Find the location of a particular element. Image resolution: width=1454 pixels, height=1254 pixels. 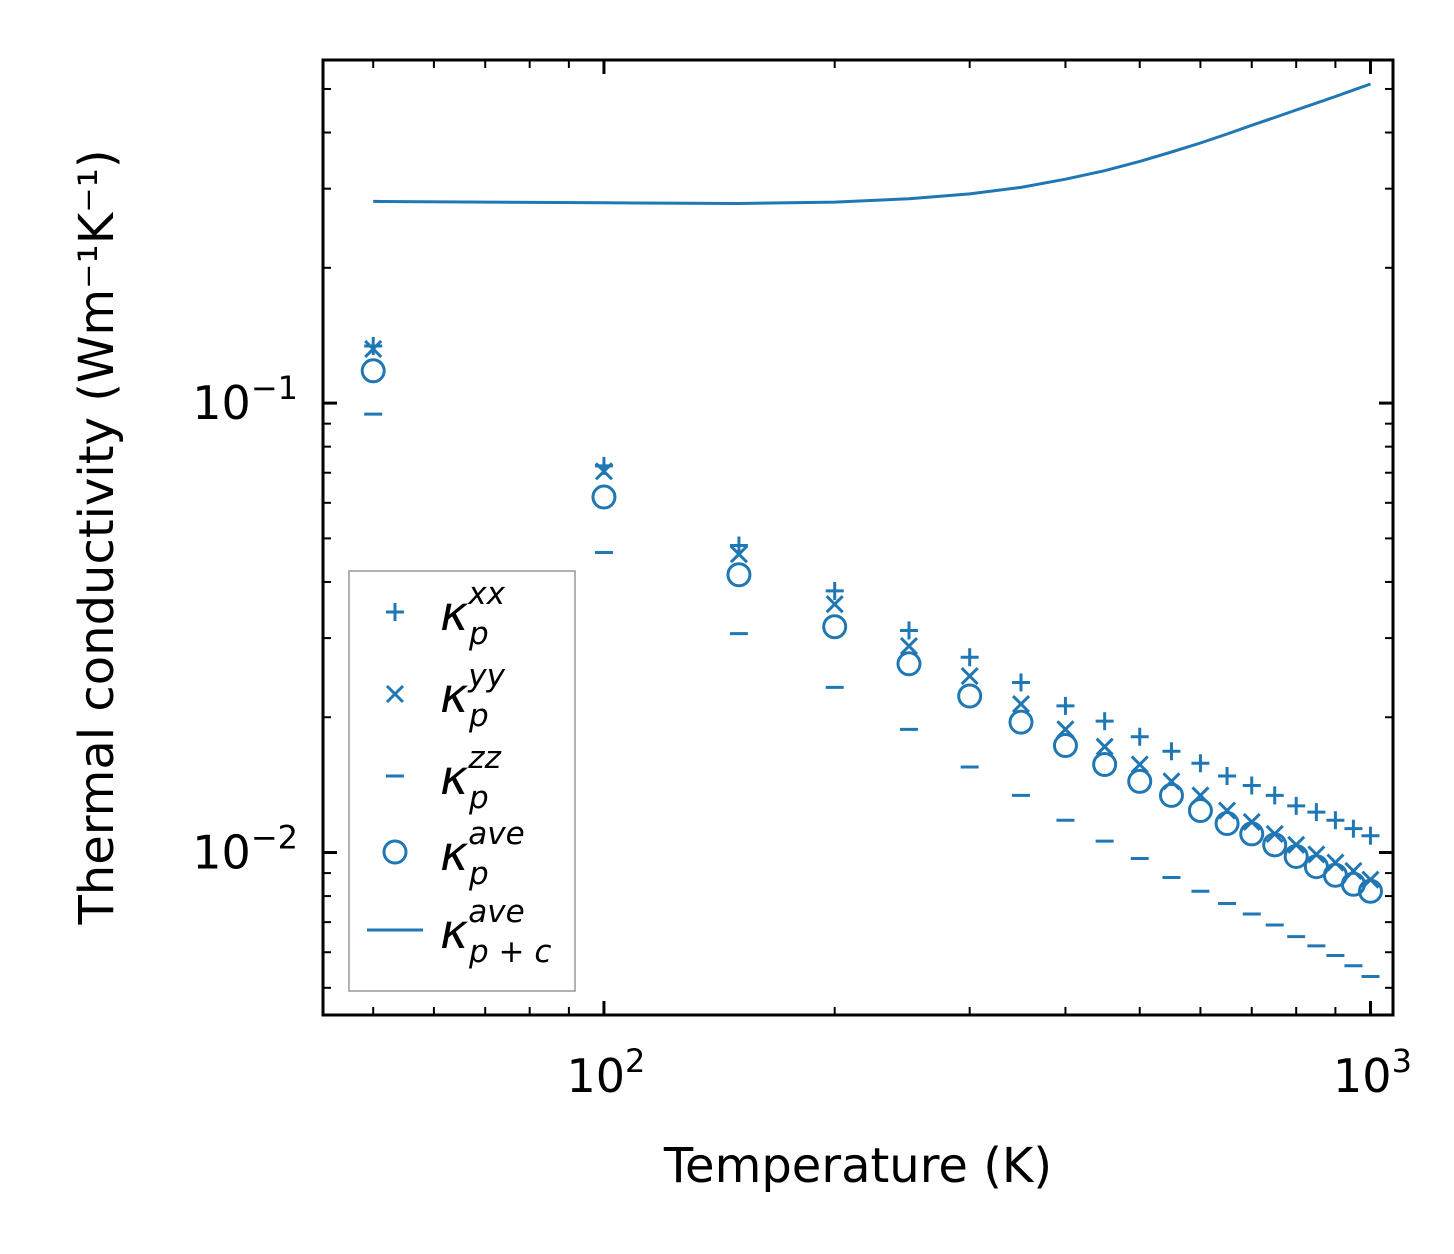

legend-item: κxx p is located at coordinates (446, 614).